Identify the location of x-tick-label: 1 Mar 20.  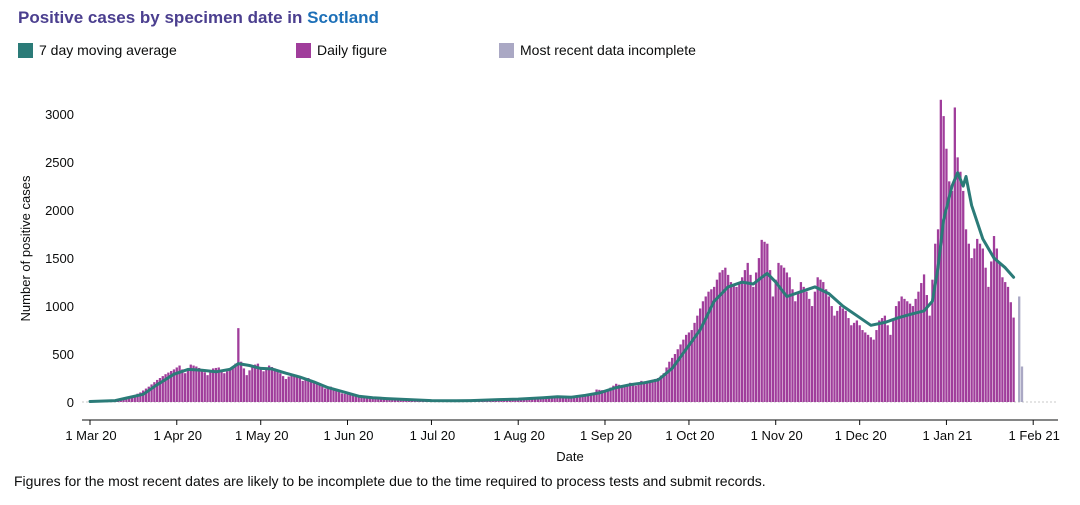
(90, 435).